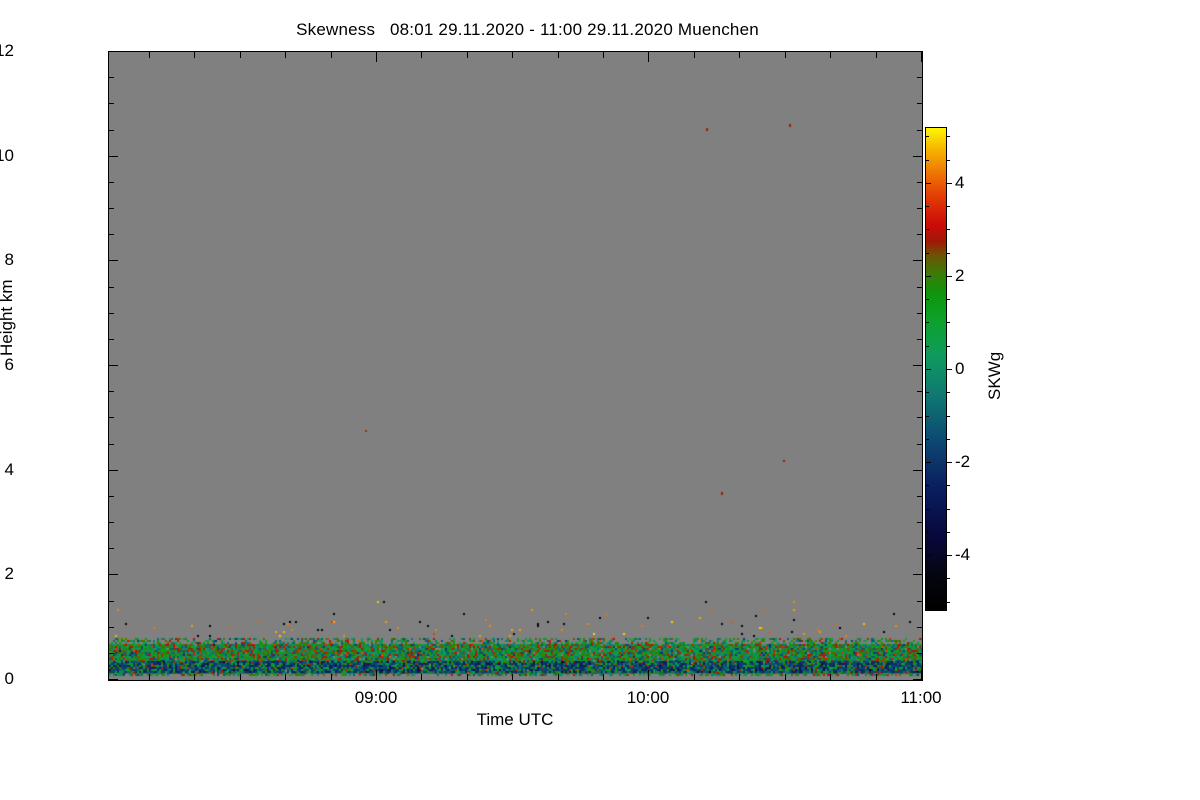 The height and width of the screenshot is (800, 1200). What do you see at coordinates (9, 364) in the screenshot?
I see `y-tick-label: 6` at bounding box center [9, 364].